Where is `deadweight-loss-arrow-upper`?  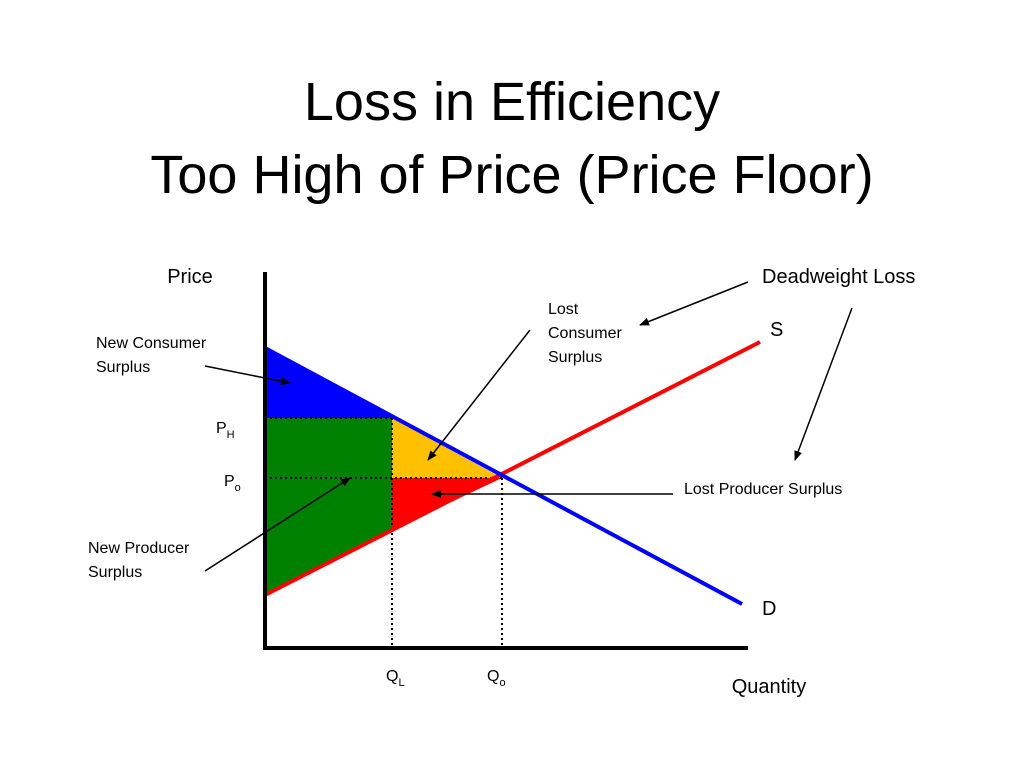
deadweight-loss-arrow-upper is located at coordinates (694, 303).